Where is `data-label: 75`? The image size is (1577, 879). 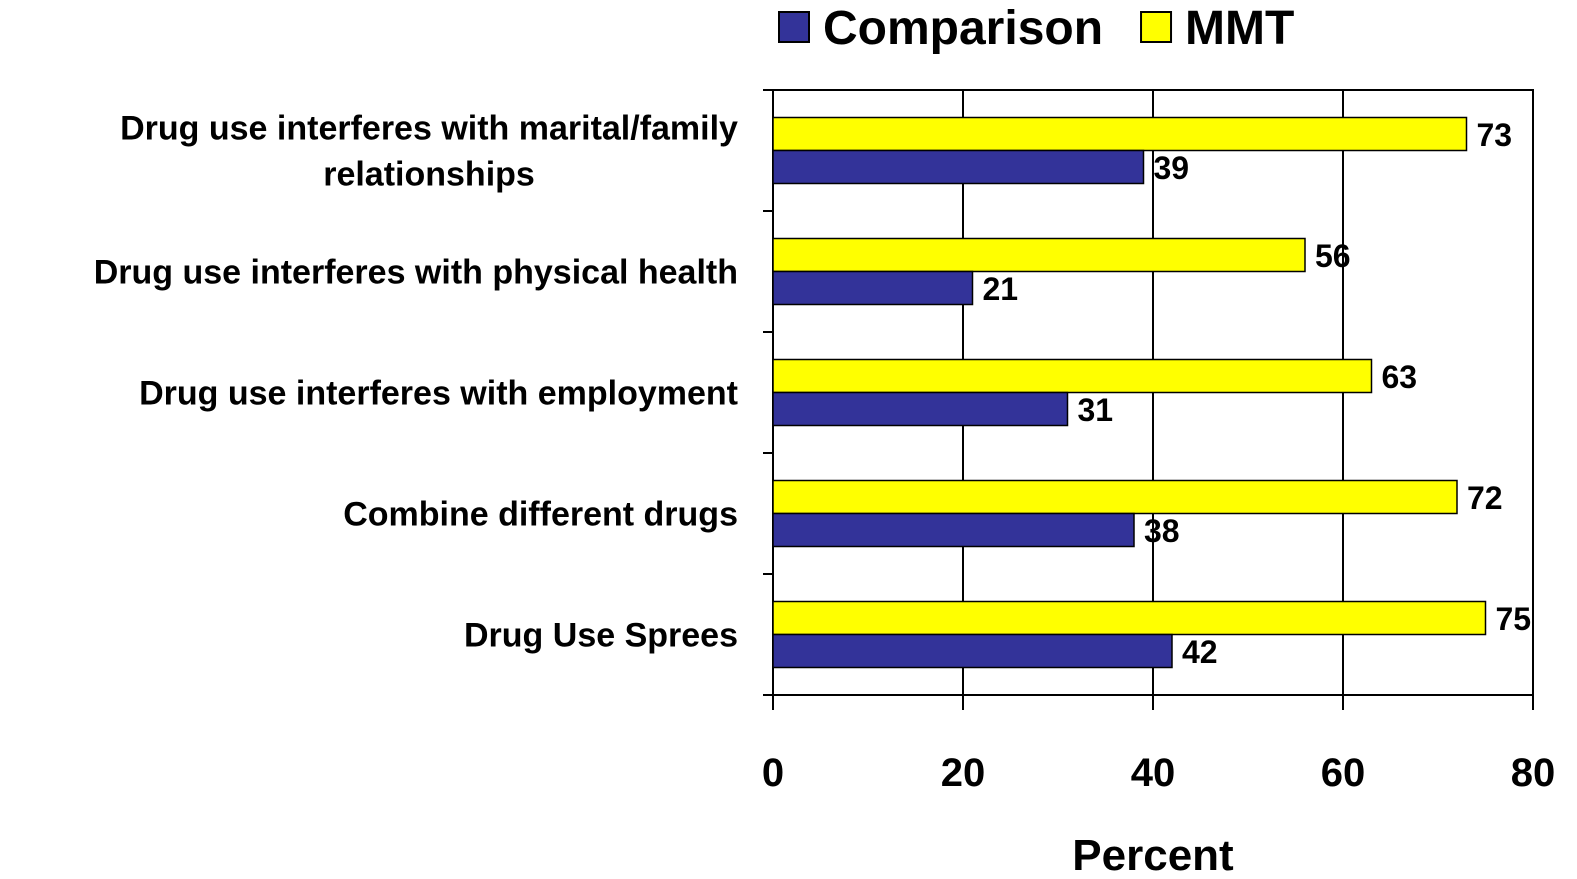
data-label: 75 is located at coordinates (1514, 619).